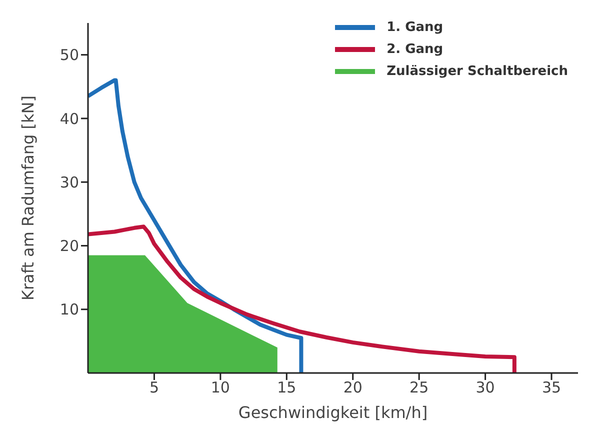 This screenshot has width=602, height=441. I want to click on x-tick-label: 5, so click(154, 387).